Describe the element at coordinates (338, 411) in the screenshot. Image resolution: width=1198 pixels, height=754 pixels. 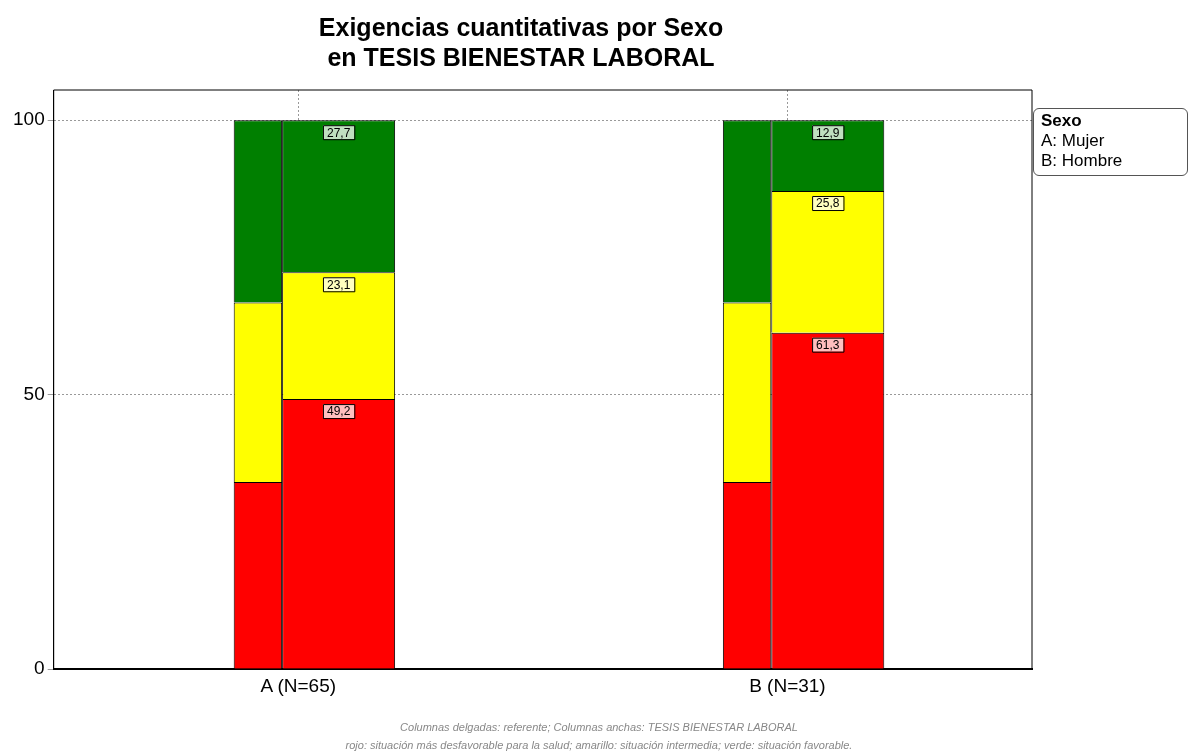
I see `data-label: 49,2` at that location.